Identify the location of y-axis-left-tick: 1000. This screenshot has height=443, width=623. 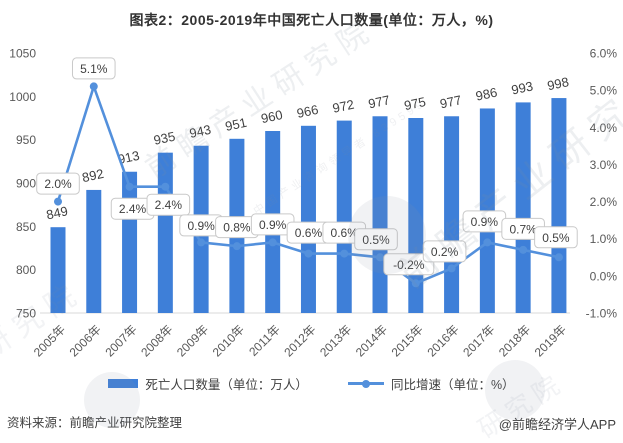
(22, 97).